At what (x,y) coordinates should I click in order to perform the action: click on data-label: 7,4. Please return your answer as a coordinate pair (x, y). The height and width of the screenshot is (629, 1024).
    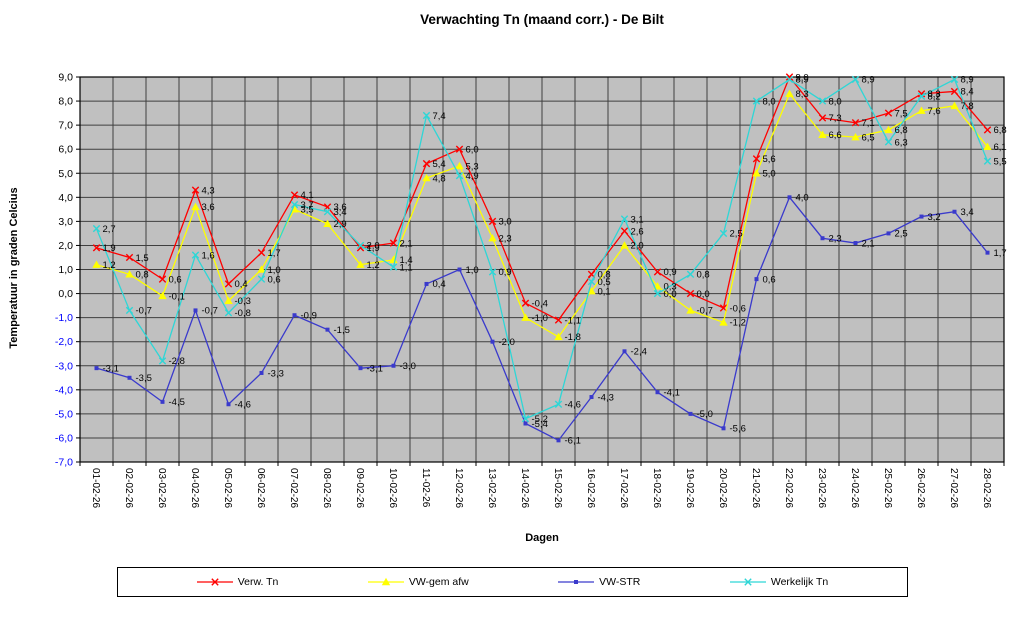
    Looking at the image, I should click on (439, 116).